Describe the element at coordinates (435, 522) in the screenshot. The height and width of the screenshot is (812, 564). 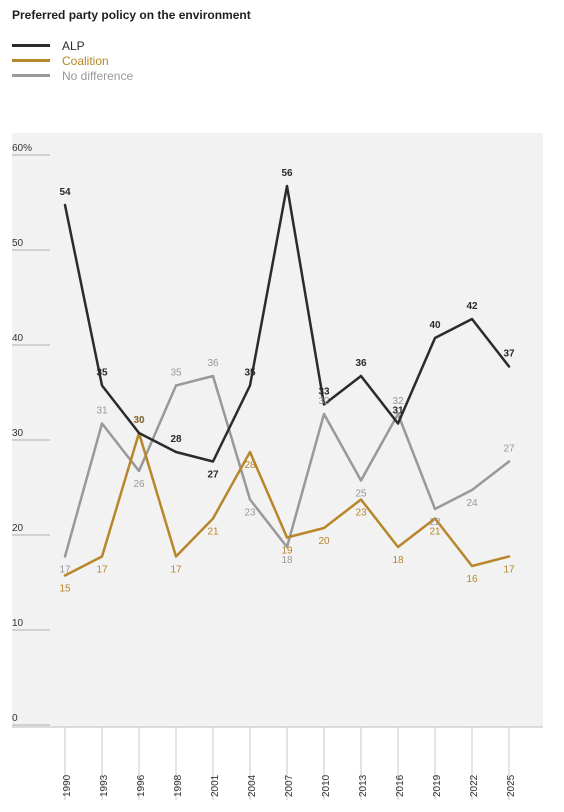
I see `data-label-no-difference: 22` at that location.